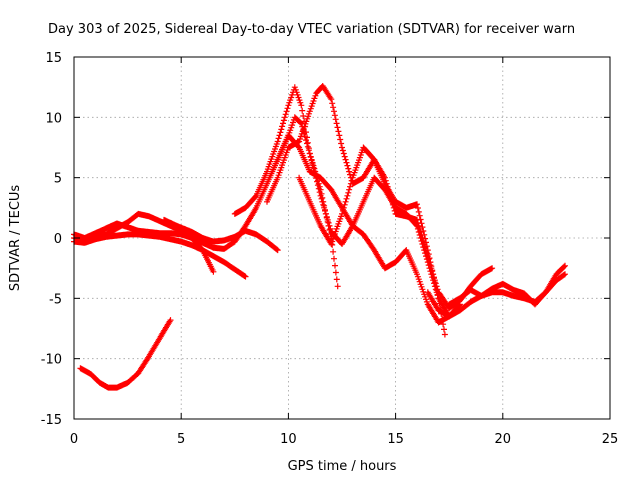 The height and width of the screenshot is (480, 640). Describe the element at coordinates (51, 360) in the screenshot. I see `y-tick-label: -10` at that location.